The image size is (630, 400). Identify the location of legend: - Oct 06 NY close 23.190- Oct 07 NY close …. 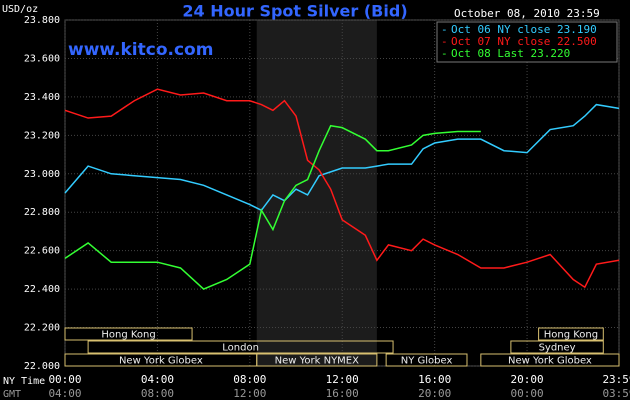
(527, 42).